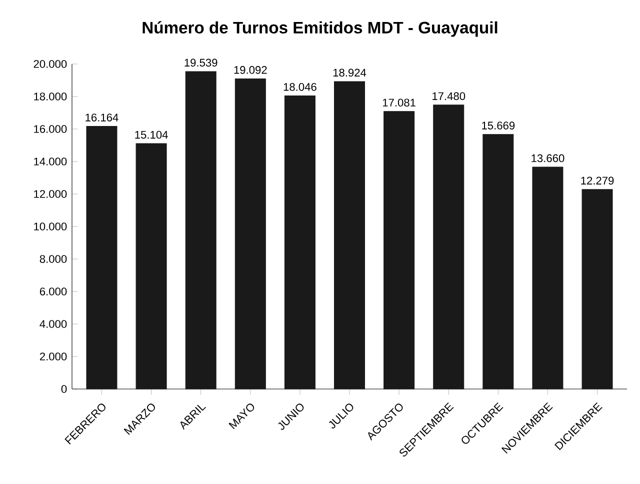  Describe the element at coordinates (50, 226) in the screenshot. I see `y-tick-label: 10.000` at that location.